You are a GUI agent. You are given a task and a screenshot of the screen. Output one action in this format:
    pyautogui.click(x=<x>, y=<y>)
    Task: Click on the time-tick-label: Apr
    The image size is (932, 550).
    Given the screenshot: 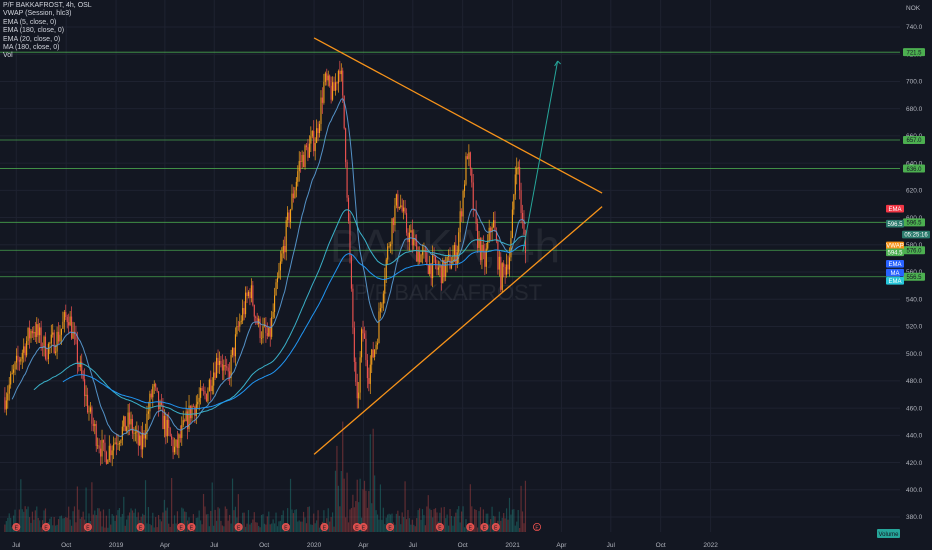 What is the action you would take?
    pyautogui.click(x=561, y=545)
    